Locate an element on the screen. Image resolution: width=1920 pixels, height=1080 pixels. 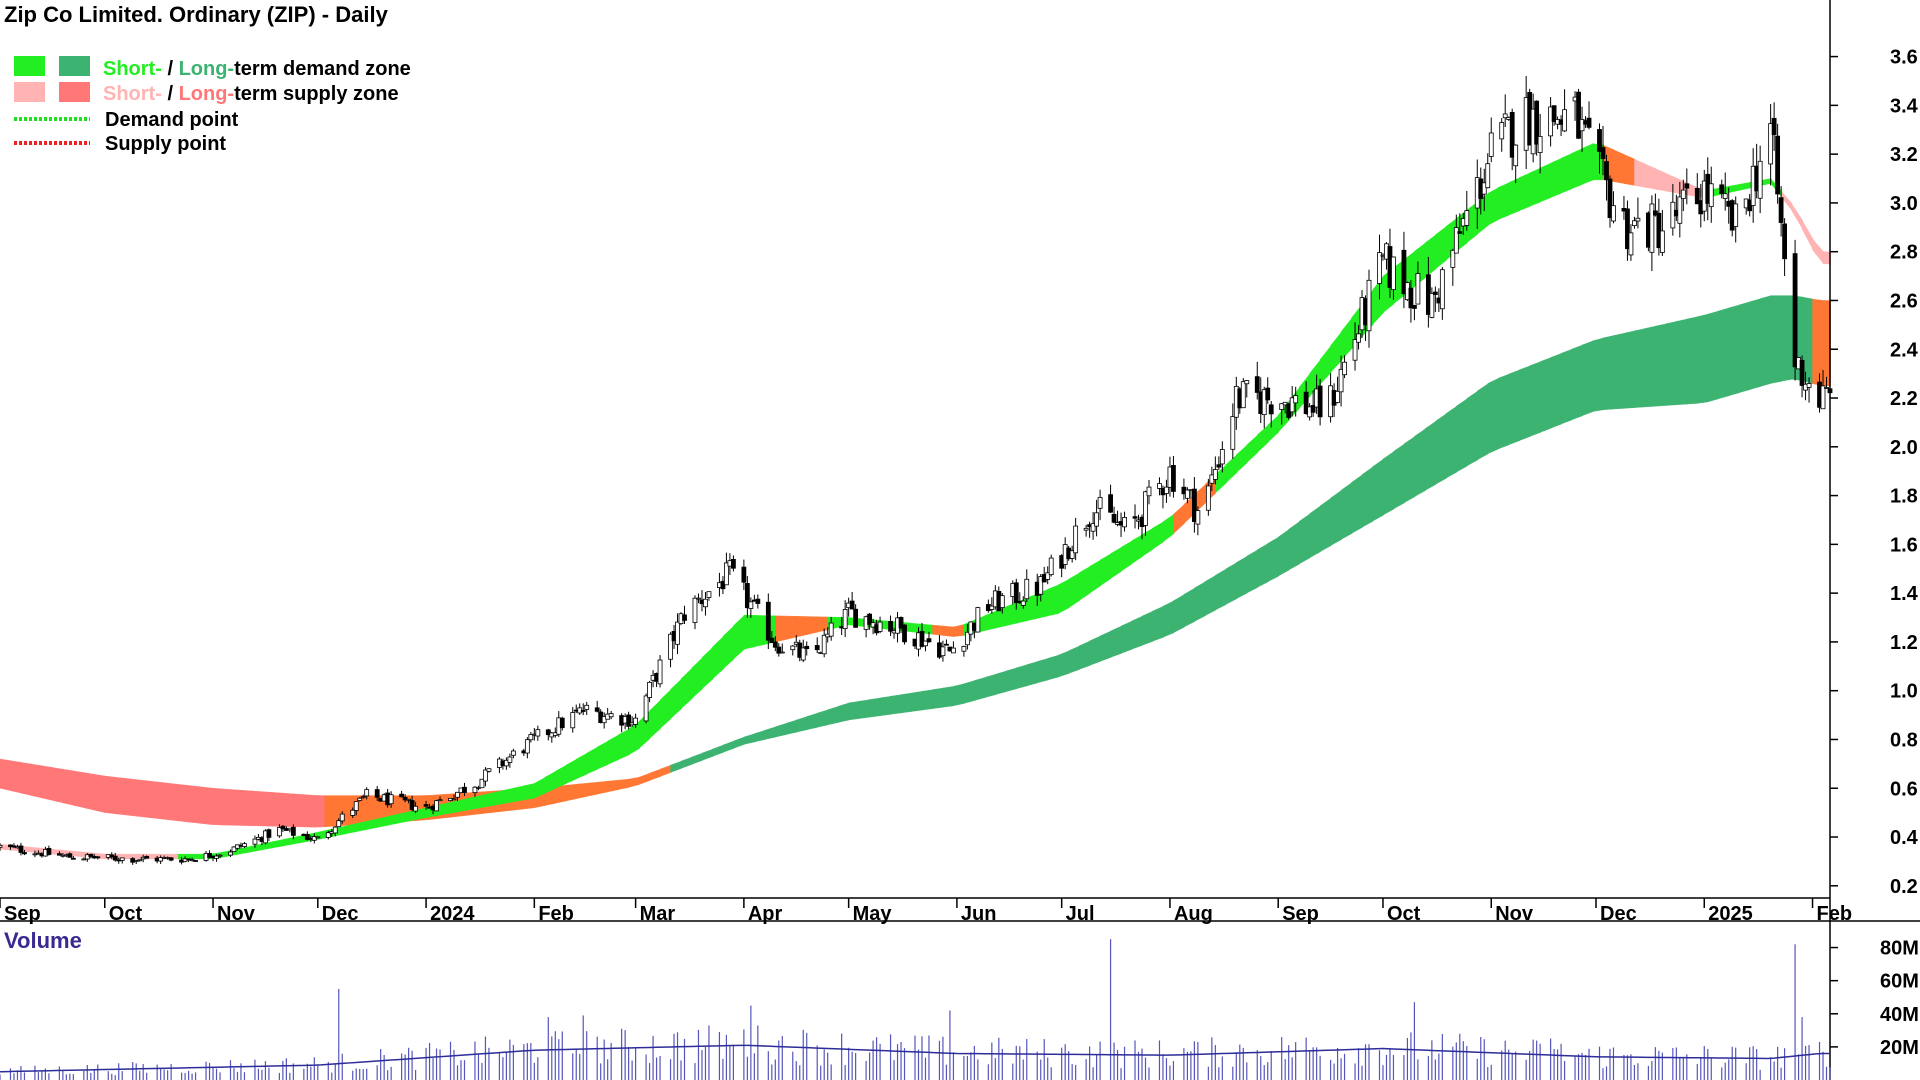
volume-layer is located at coordinates (915, 1009).